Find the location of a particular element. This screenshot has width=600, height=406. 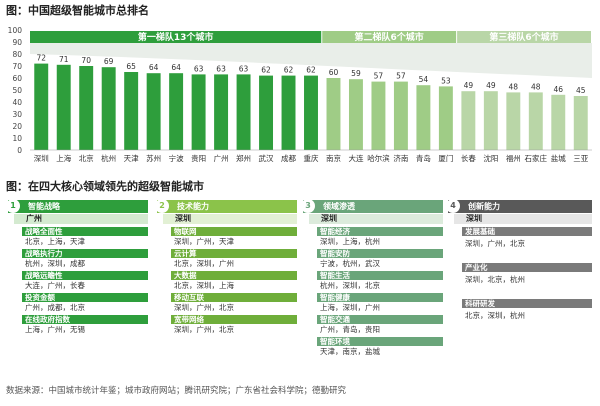

category-label: 智能经济 is located at coordinates (380, 231).